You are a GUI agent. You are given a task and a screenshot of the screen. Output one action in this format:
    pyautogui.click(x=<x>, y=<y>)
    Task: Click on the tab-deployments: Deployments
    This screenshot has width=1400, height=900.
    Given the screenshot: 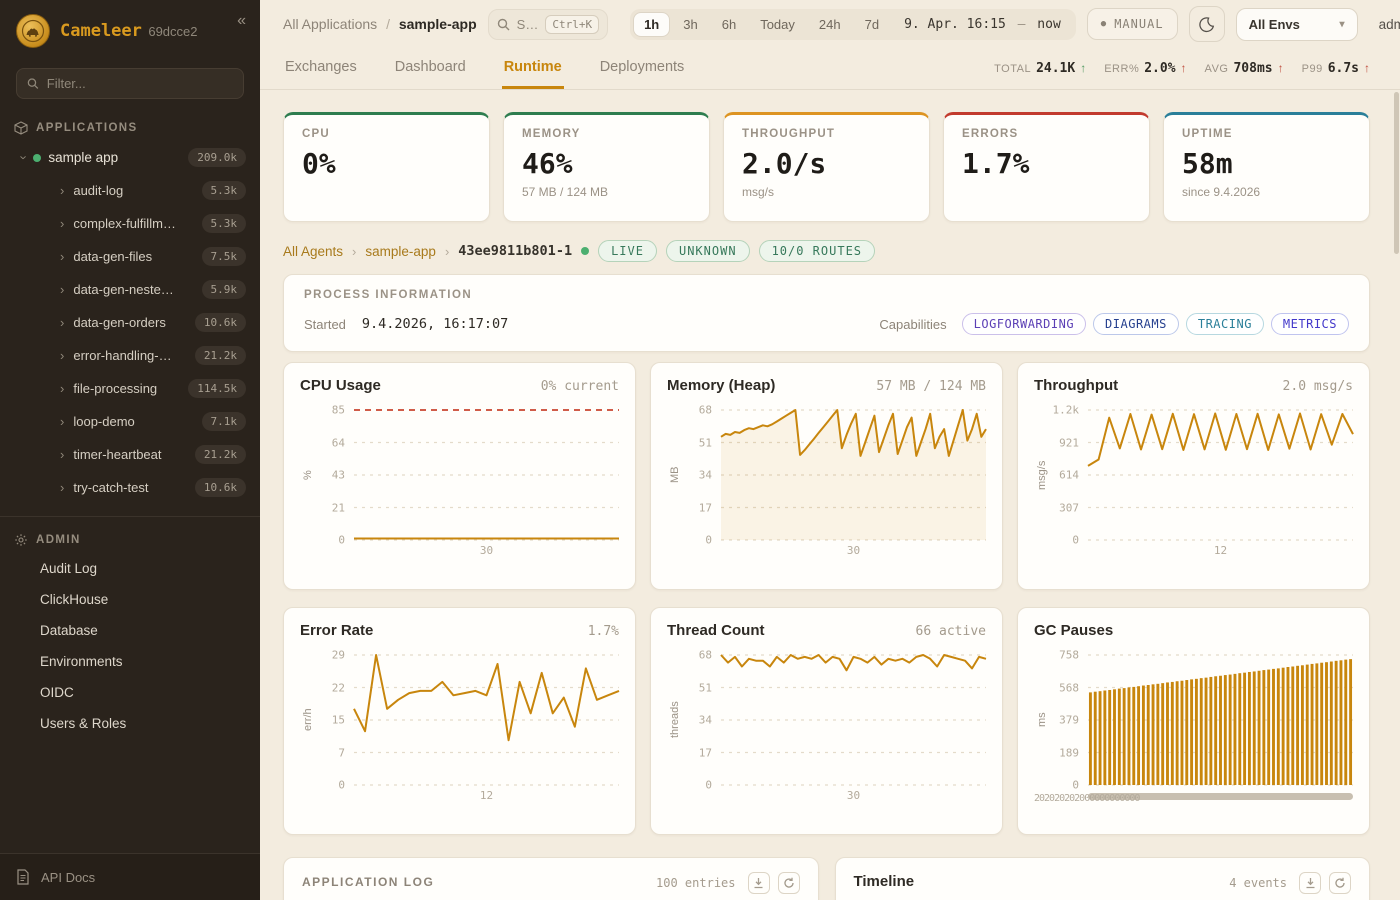 What is the action you would take?
    pyautogui.click(x=642, y=67)
    